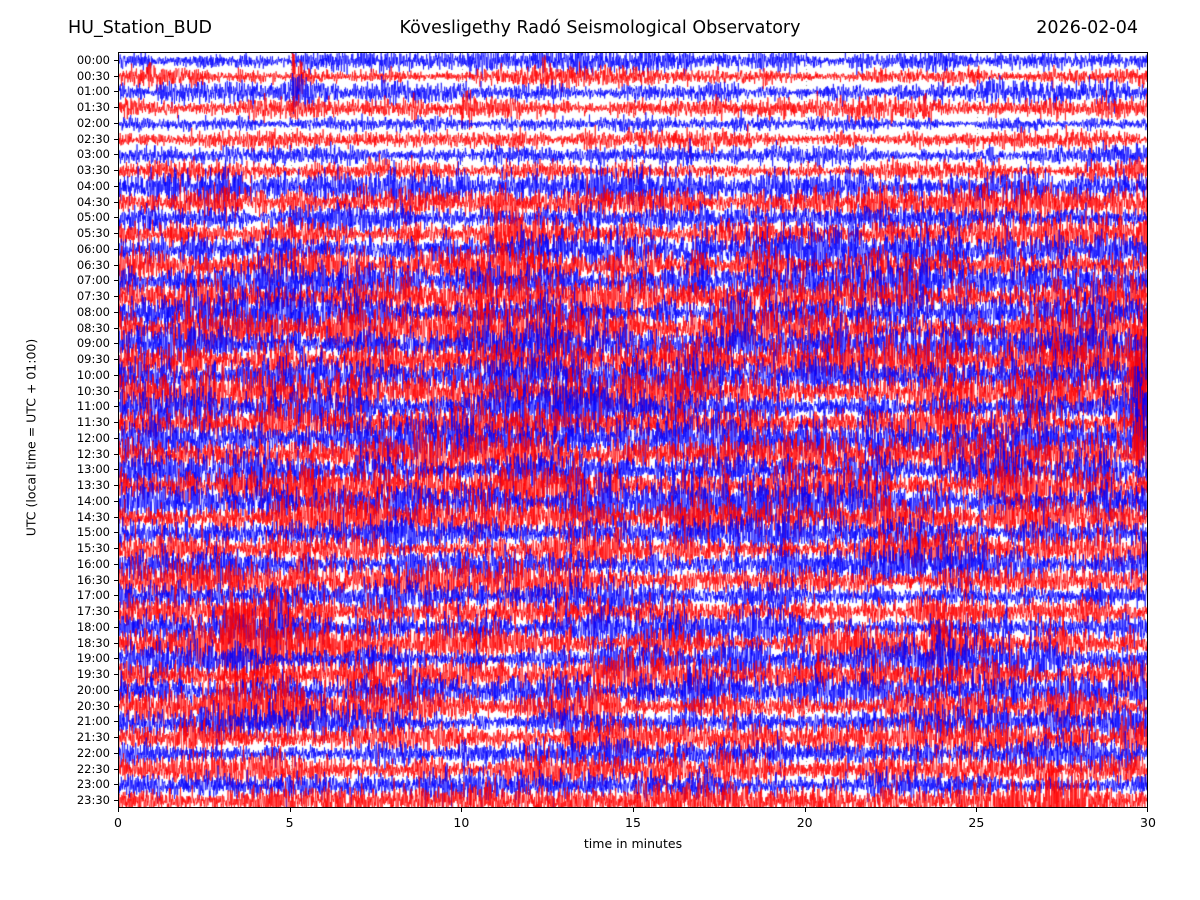 The height and width of the screenshot is (900, 1200). I want to click on y-tick-label: 10:00, so click(93, 374).